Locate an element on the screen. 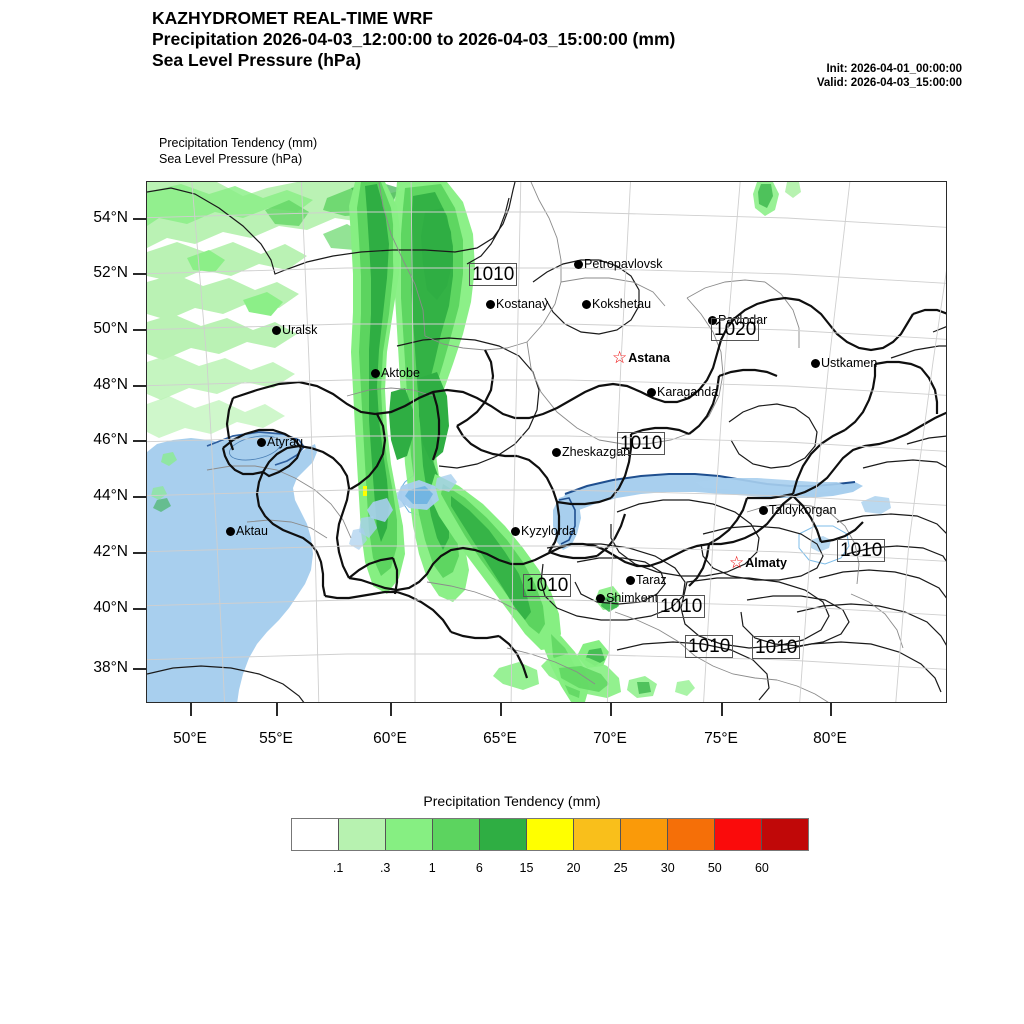 The height and width of the screenshot is (1024, 1024). city-marker: Taraz is located at coordinates (646, 580).